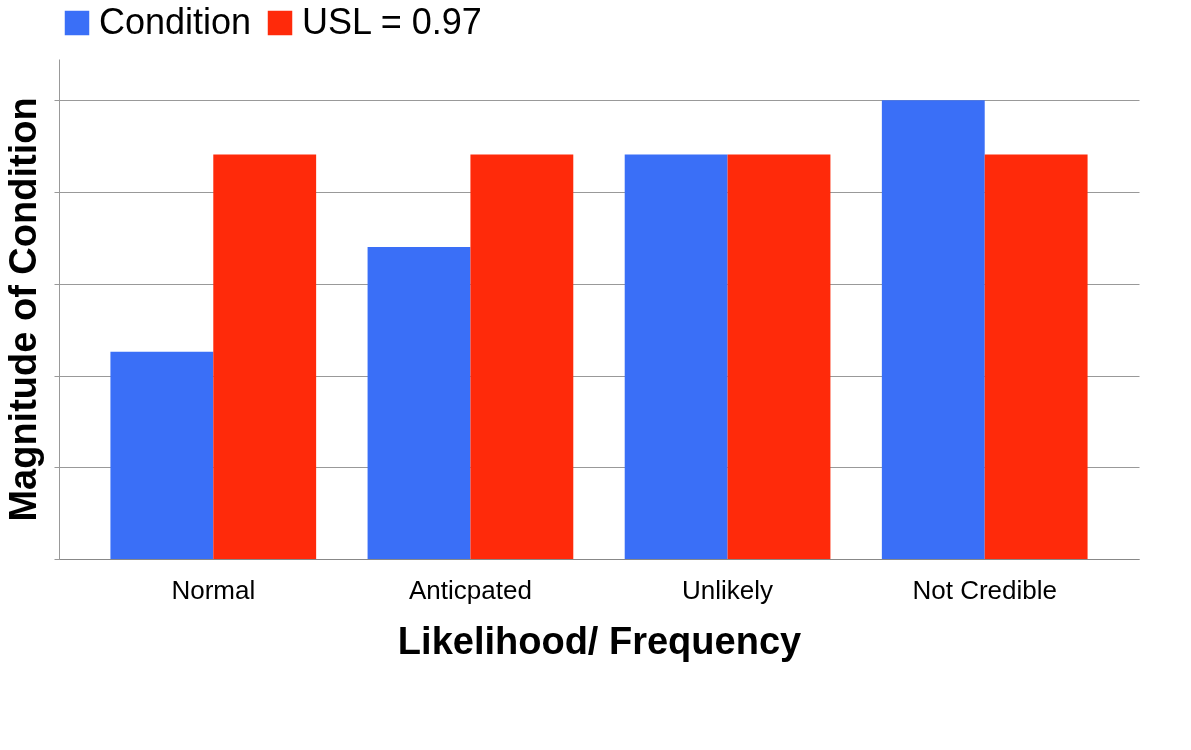 This screenshot has height=750, width=1191. I want to click on x-axis-title: Likelihood/ Frequency, so click(599, 640).